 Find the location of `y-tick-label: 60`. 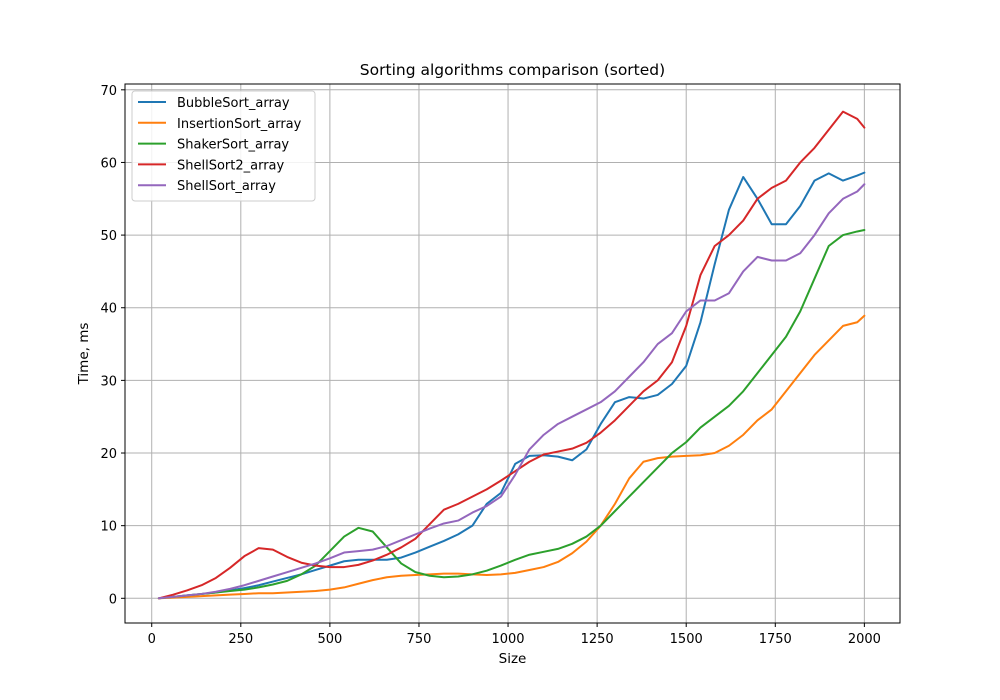

y-tick-label: 60 is located at coordinates (108, 163).